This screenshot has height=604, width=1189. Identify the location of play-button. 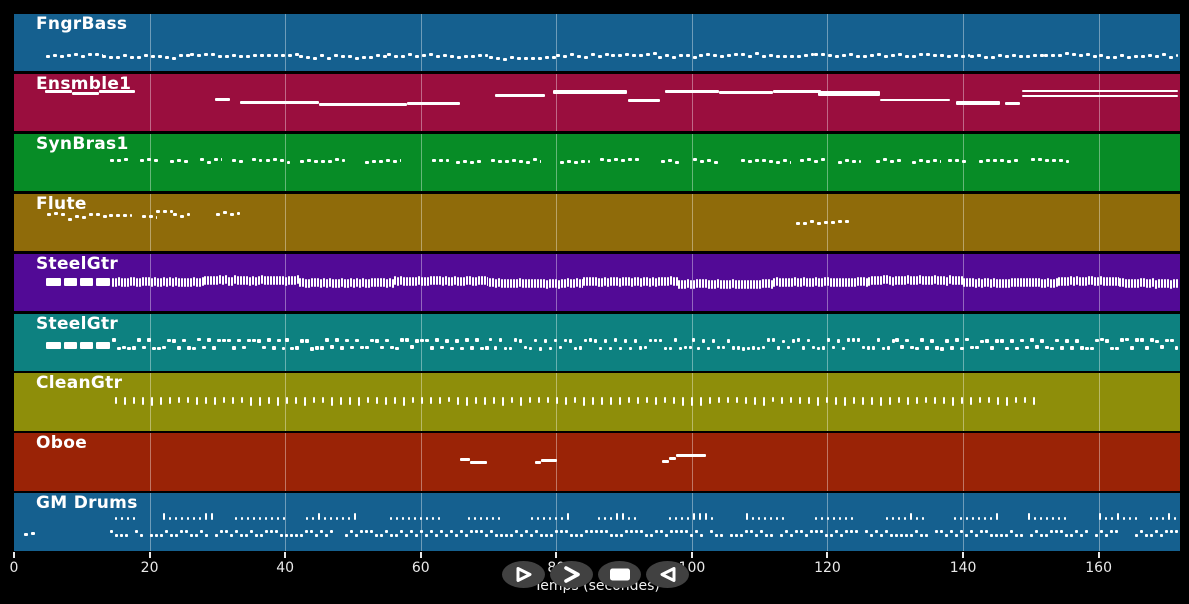
(523, 574).